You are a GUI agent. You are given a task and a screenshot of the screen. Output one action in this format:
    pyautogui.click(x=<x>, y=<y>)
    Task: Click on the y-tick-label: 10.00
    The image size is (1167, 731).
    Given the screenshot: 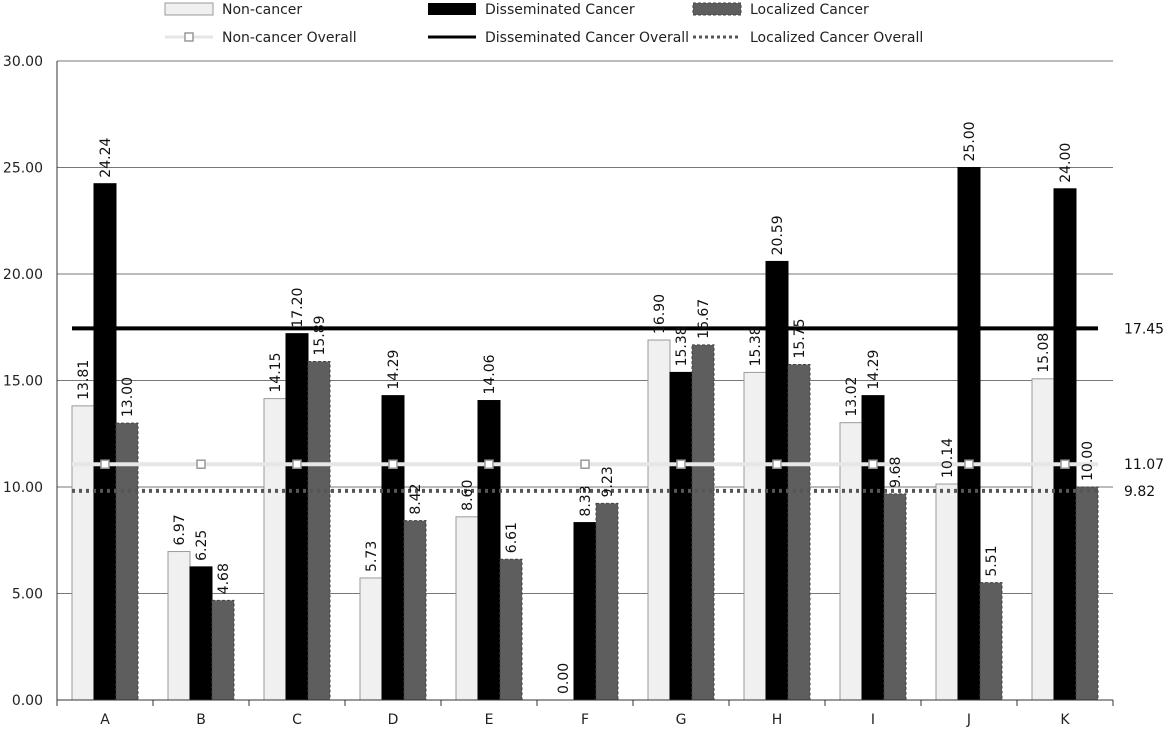 What is the action you would take?
    pyautogui.click(x=23, y=488)
    